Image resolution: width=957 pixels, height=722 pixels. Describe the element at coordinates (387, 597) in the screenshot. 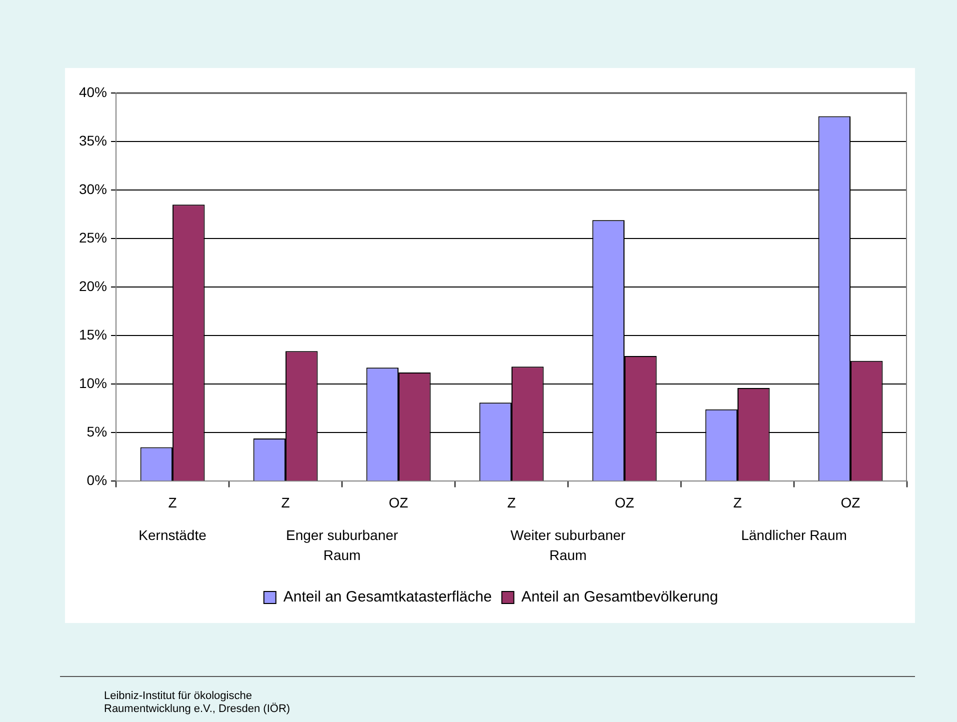

I see `legend-label: Anteil an Gesamtkatasterfläche` at that location.